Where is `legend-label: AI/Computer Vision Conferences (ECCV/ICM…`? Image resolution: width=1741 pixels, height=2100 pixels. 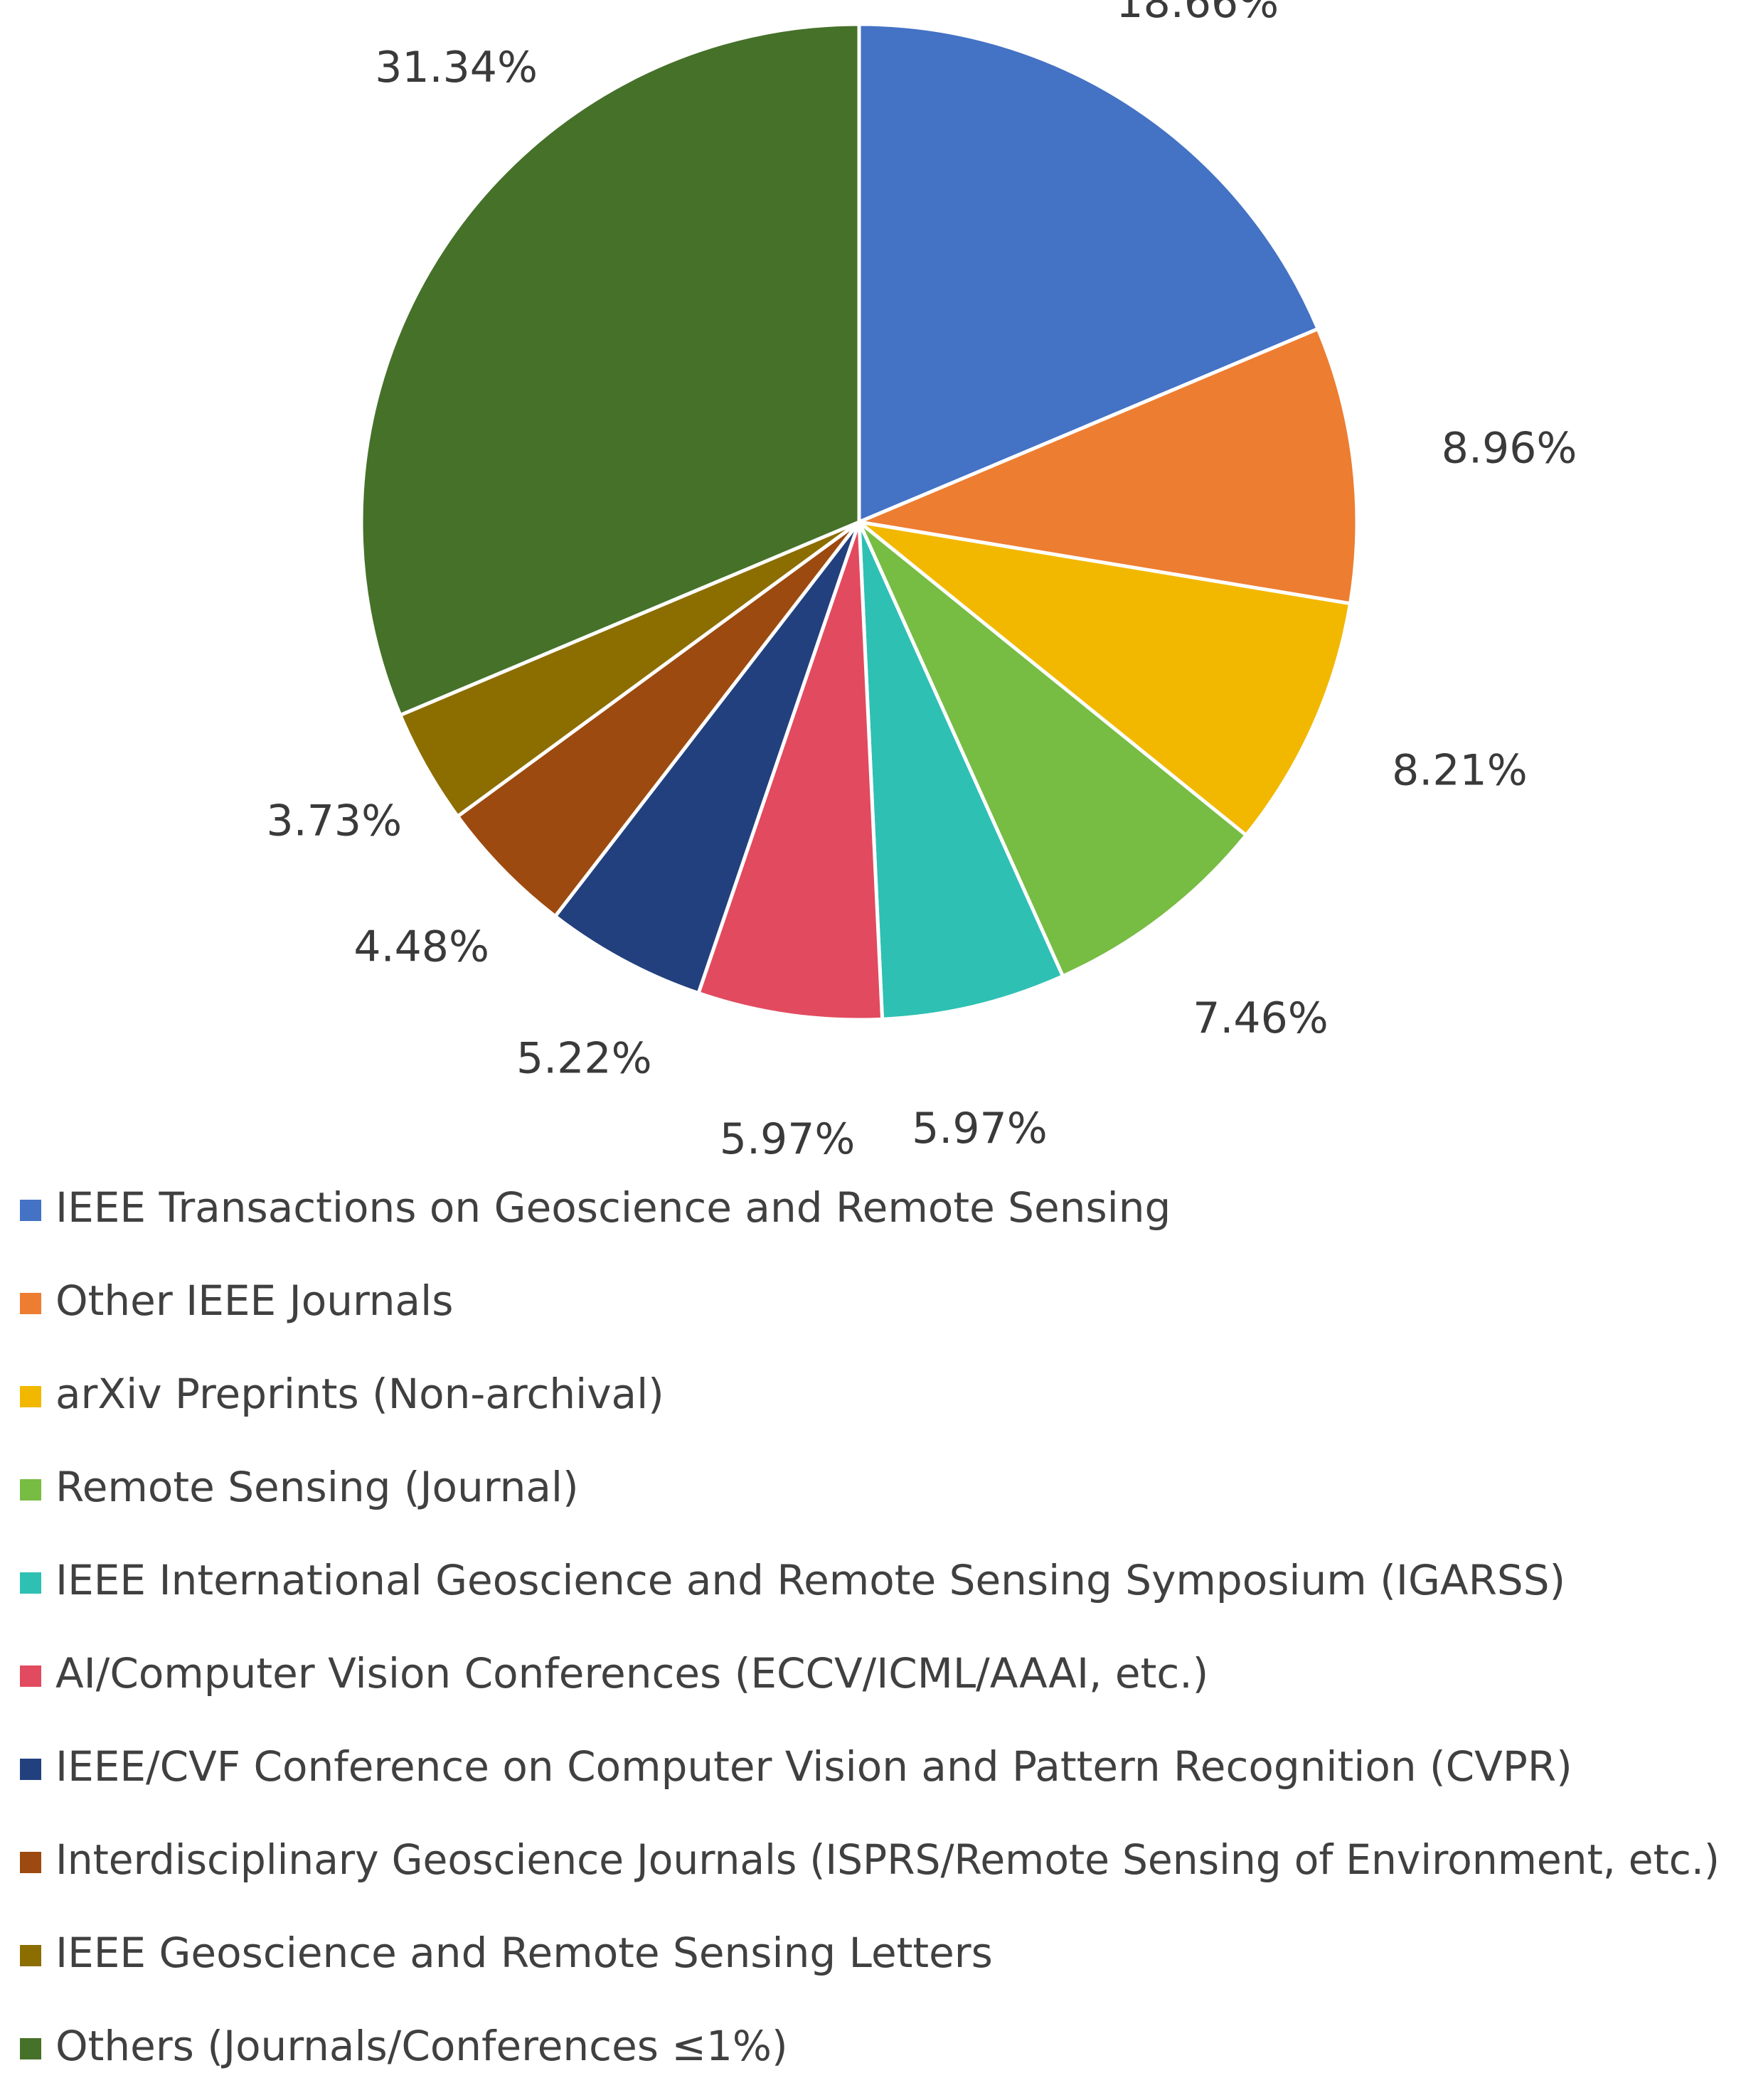 legend-label: AI/Computer Vision Conferences (ECCV/ICM… is located at coordinates (631, 1673).